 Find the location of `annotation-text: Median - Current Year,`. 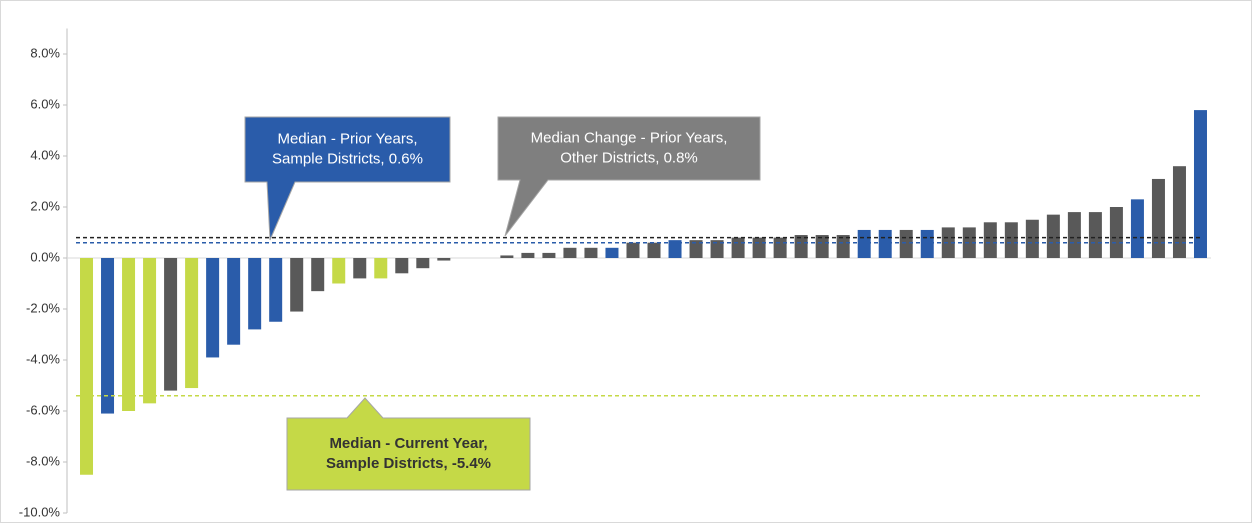

annotation-text: Median - Current Year, is located at coordinates (408, 443).